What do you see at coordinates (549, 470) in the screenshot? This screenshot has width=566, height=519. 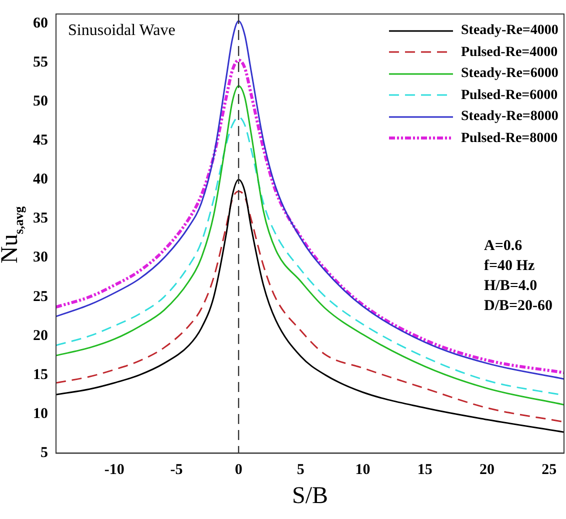 I see `x-tick-label: 25` at bounding box center [549, 470].